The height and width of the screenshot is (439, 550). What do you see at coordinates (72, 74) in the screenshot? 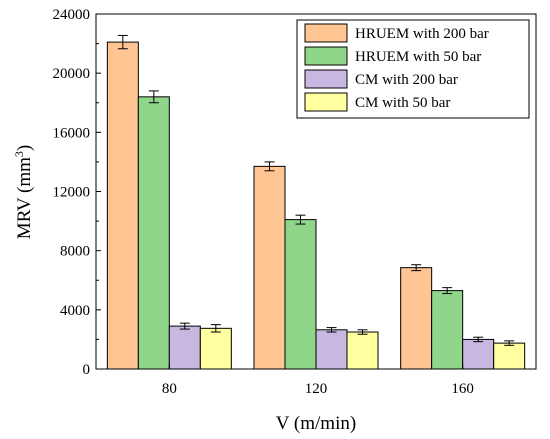
I see `y-tick-label: 20000` at bounding box center [72, 74].